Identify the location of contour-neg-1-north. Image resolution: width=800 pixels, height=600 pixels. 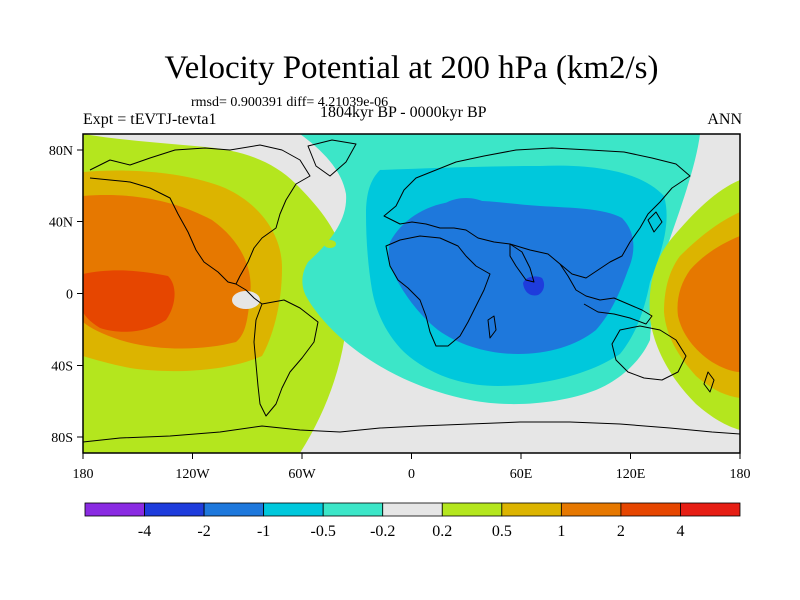
(464, 212).